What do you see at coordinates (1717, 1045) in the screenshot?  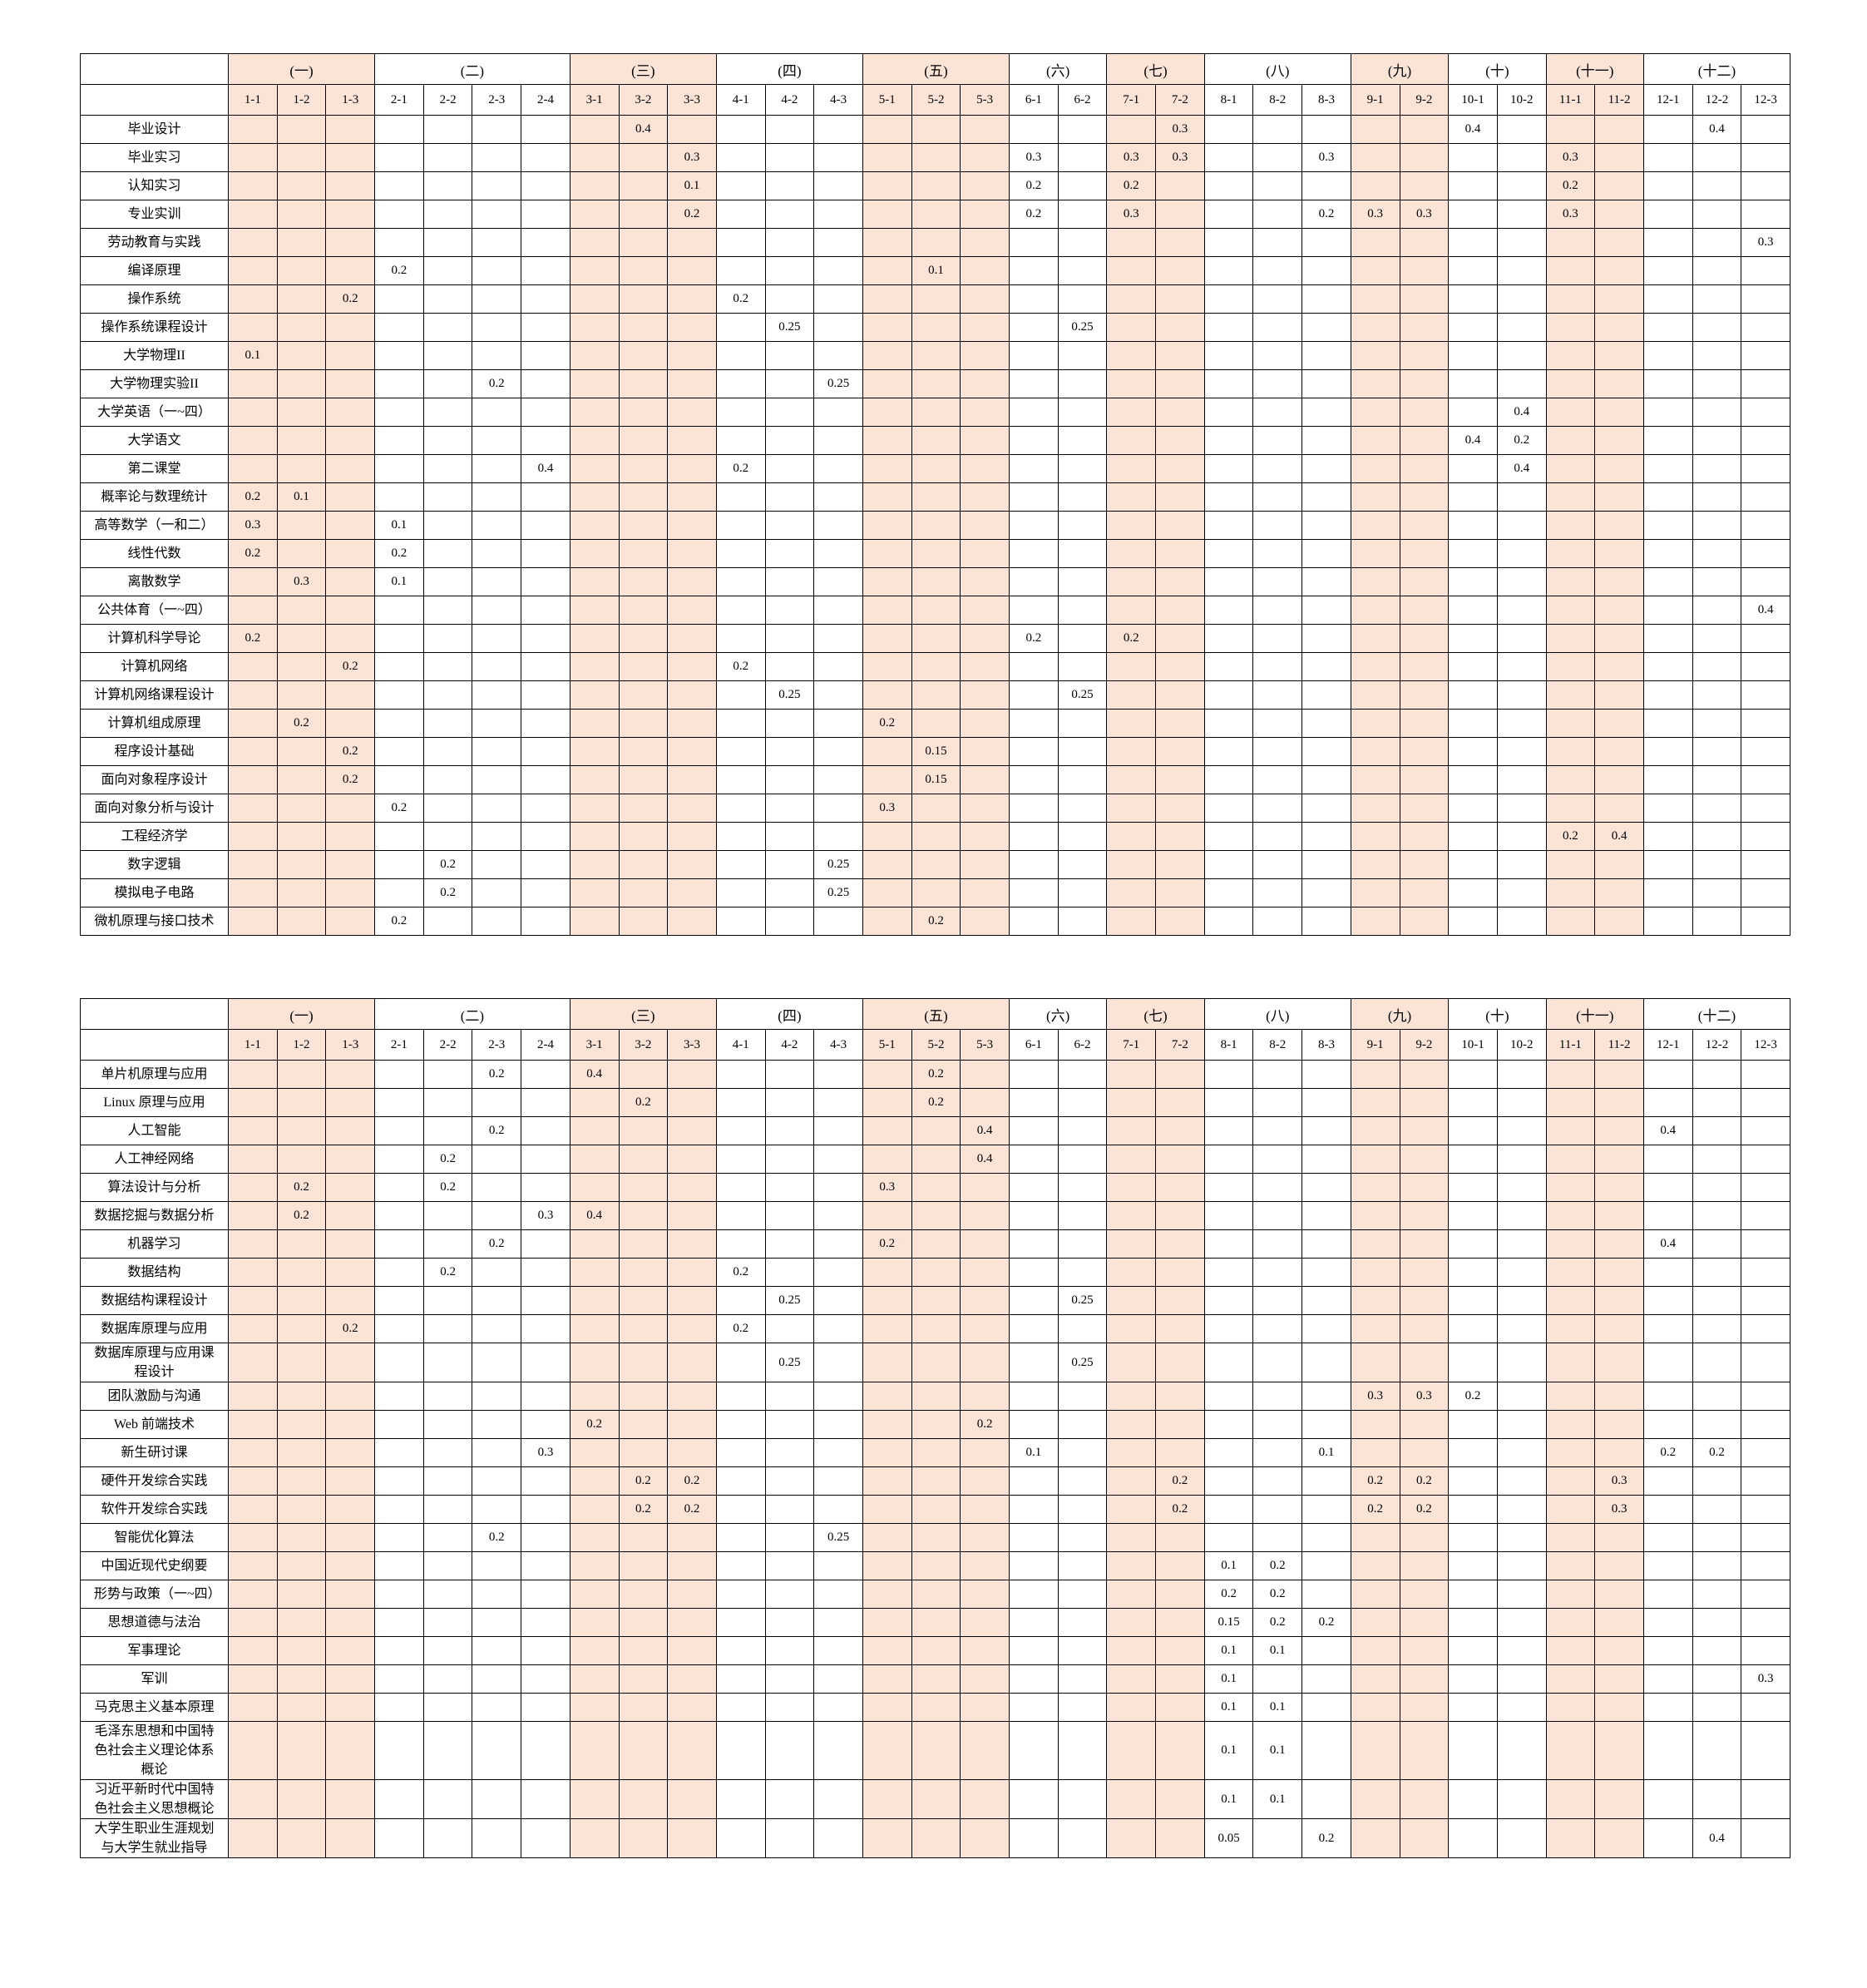 I see `subcolumn-header: 12-2` at bounding box center [1717, 1045].